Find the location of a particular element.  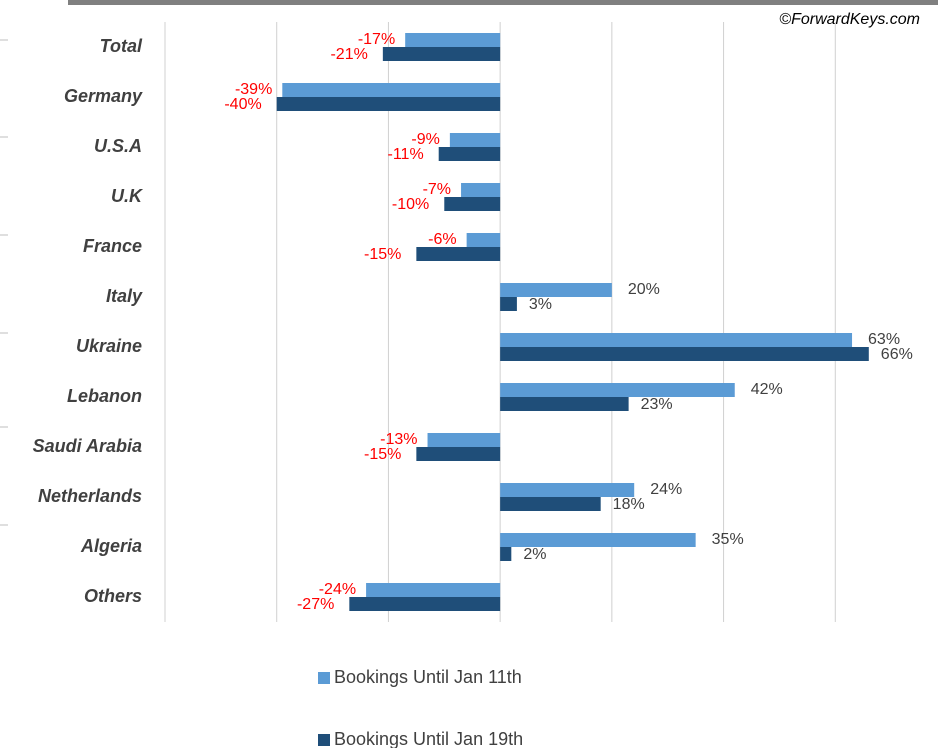

value-label: 35% is located at coordinates (728, 539).